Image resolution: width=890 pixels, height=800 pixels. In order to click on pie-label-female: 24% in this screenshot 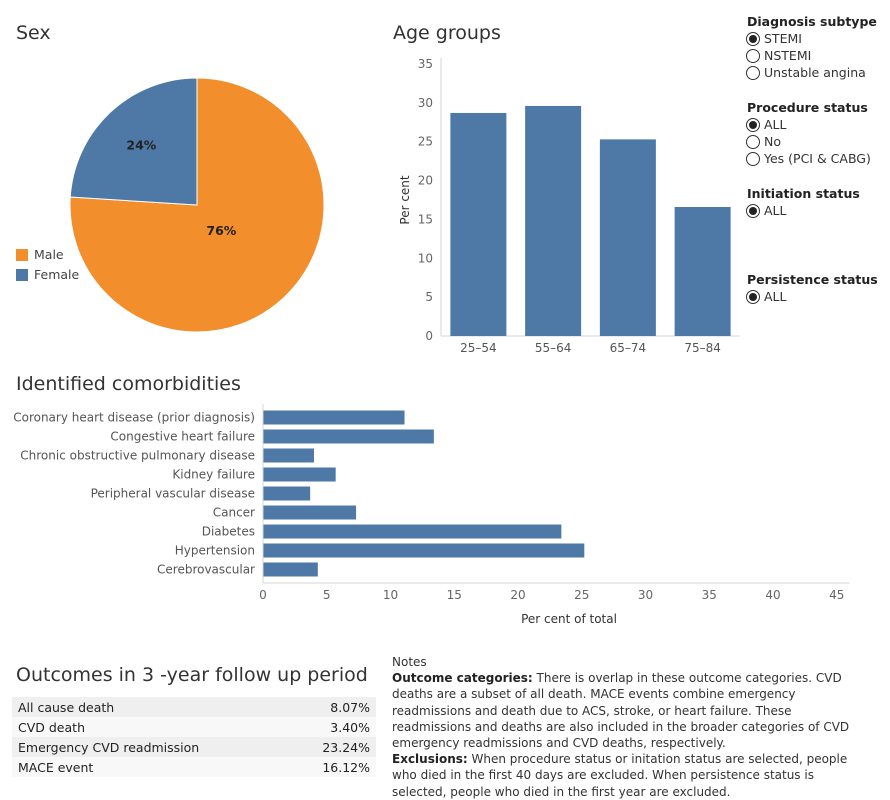, I will do `click(141, 145)`.